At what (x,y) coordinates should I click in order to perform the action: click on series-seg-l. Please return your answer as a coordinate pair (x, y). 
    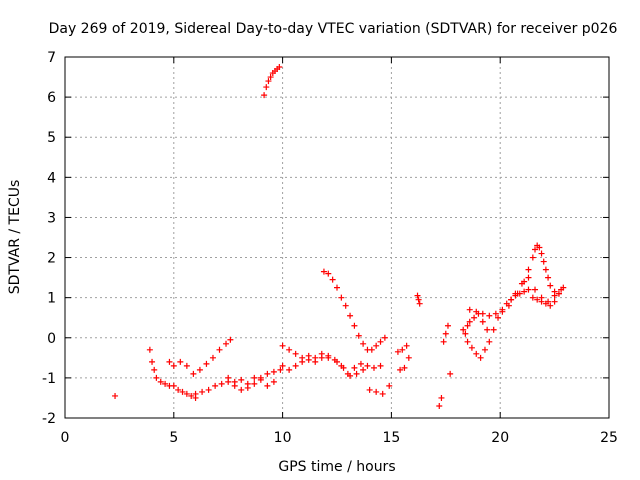
    Looking at the image, I should click on (445, 365).